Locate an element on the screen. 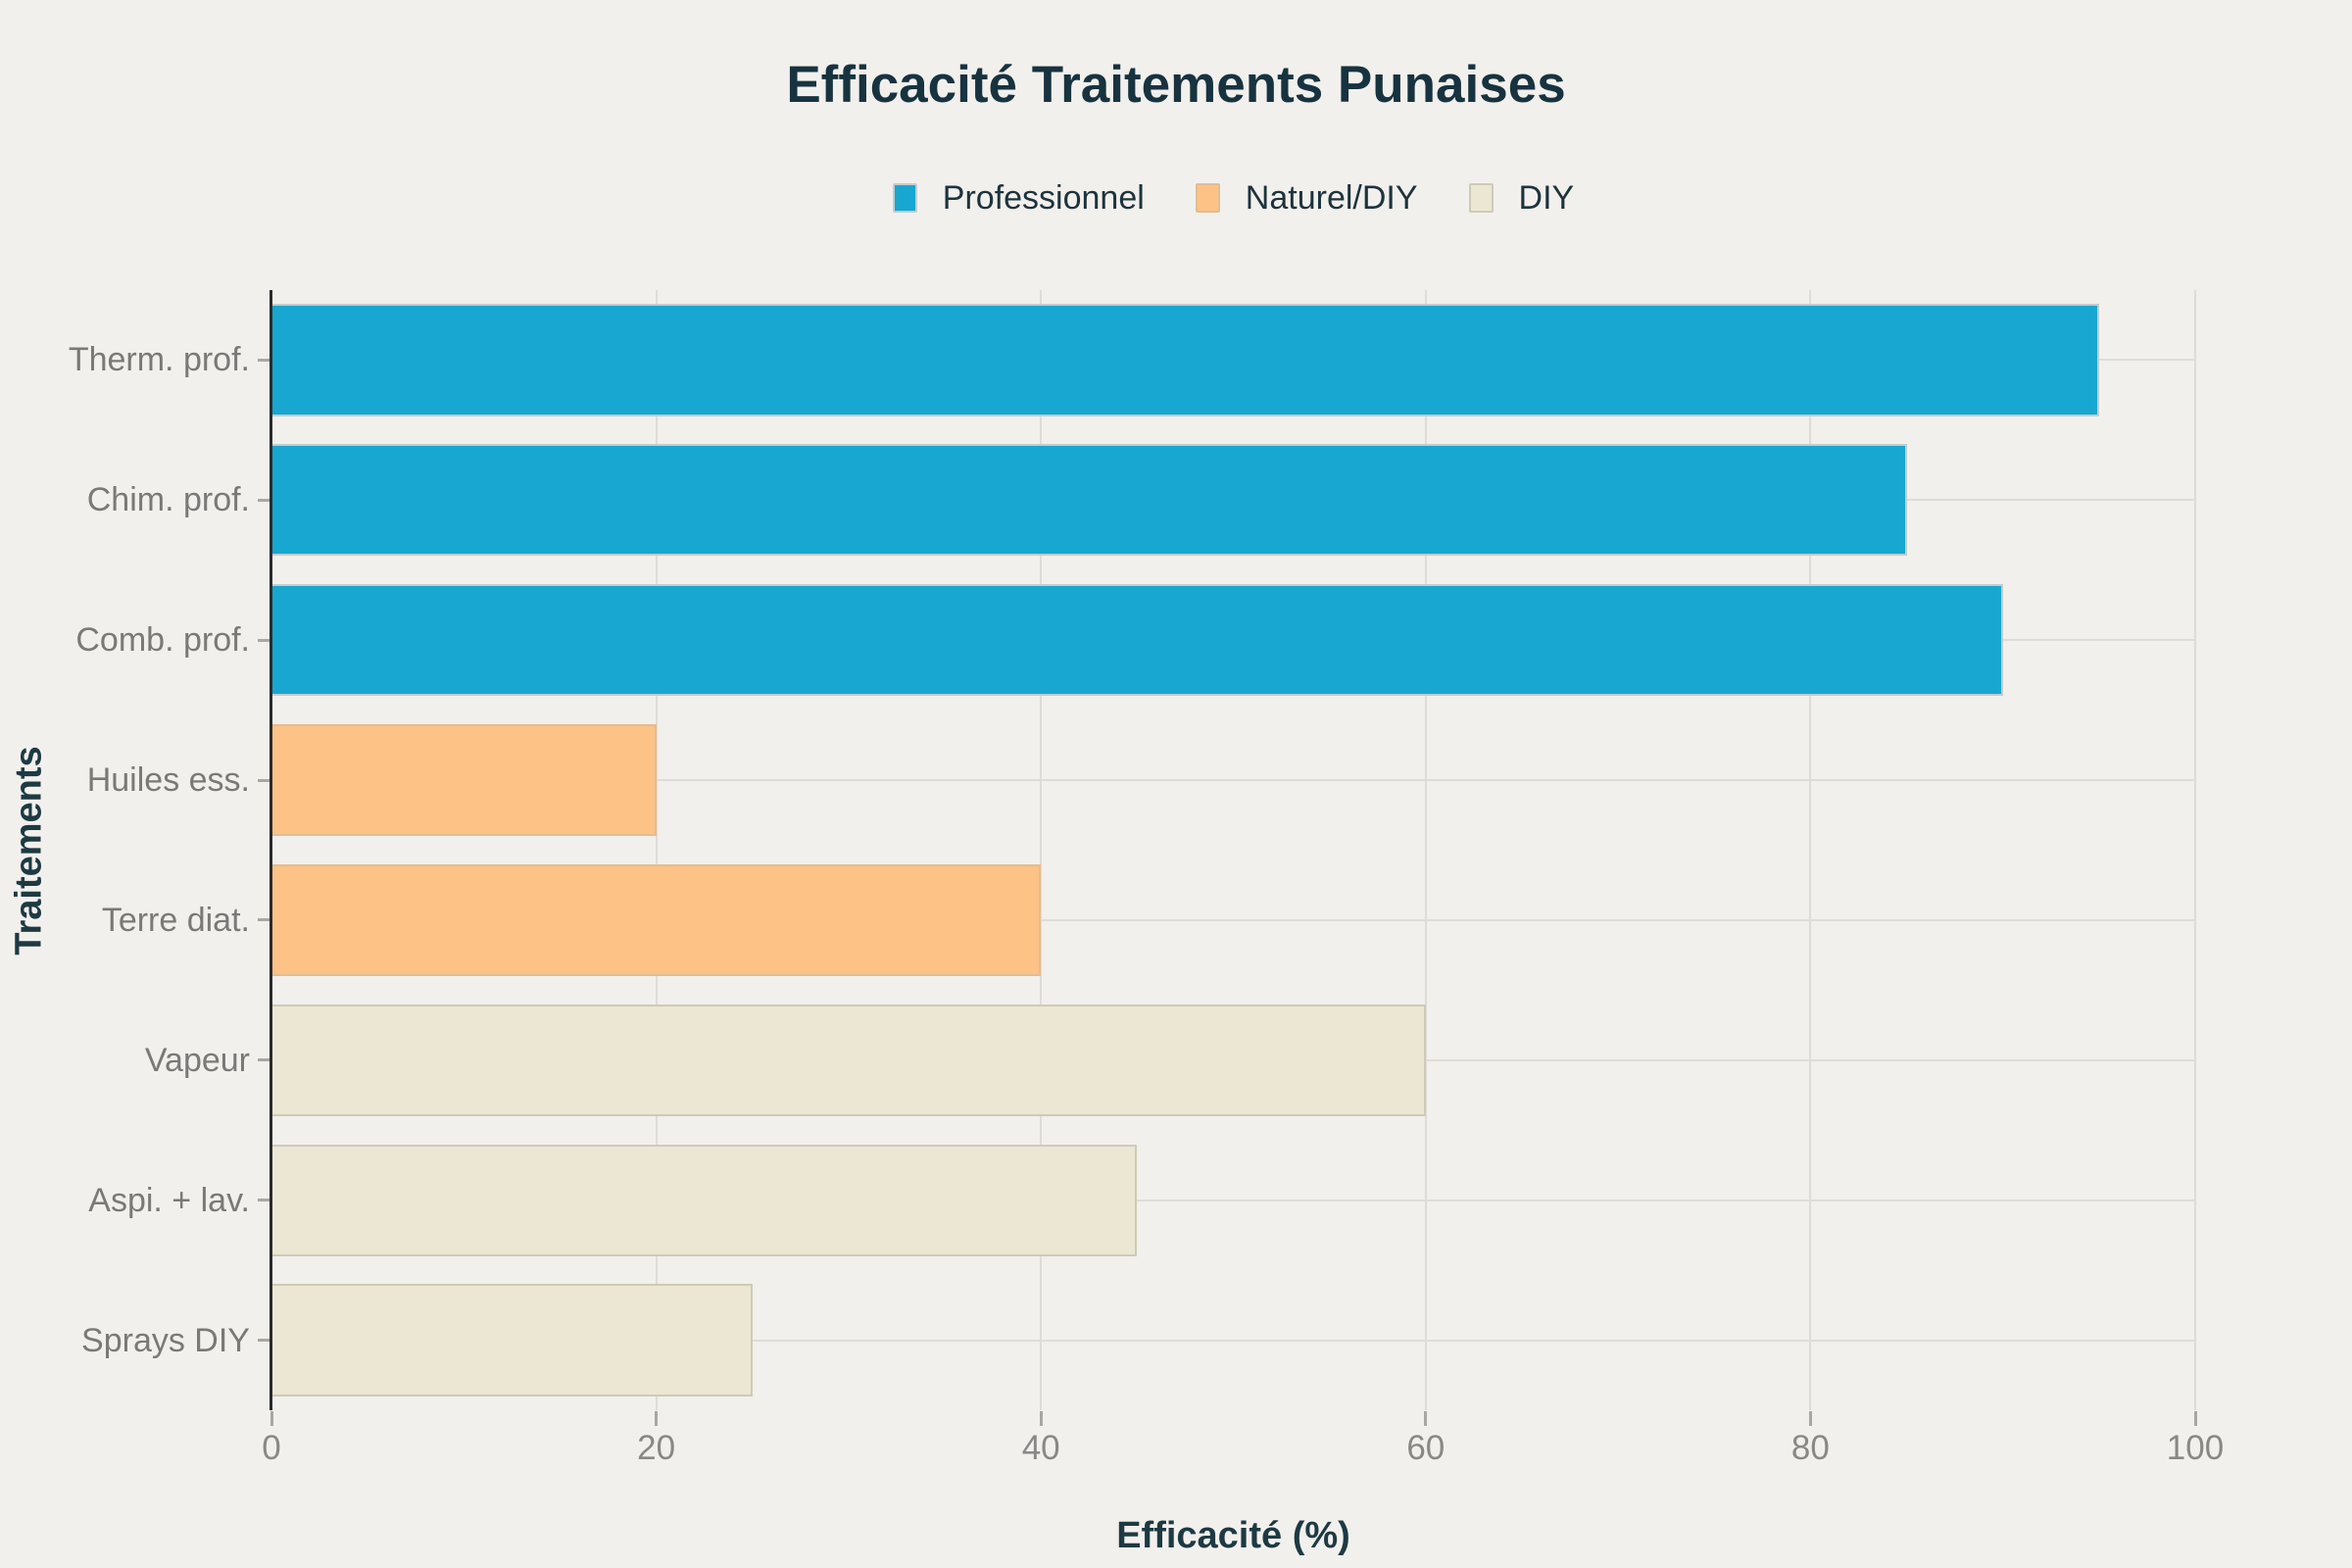 This screenshot has width=2352, height=1568. legend-label: Professionnel is located at coordinates (1043, 197).